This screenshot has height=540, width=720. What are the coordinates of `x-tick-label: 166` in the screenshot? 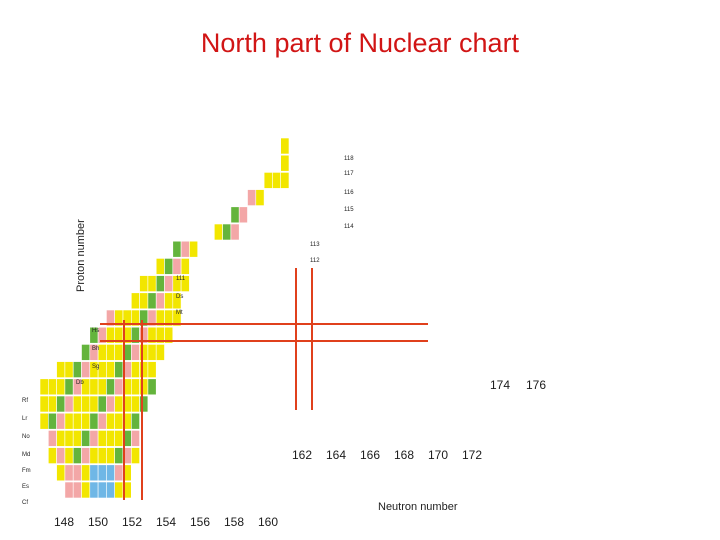 It's located at (370, 455).